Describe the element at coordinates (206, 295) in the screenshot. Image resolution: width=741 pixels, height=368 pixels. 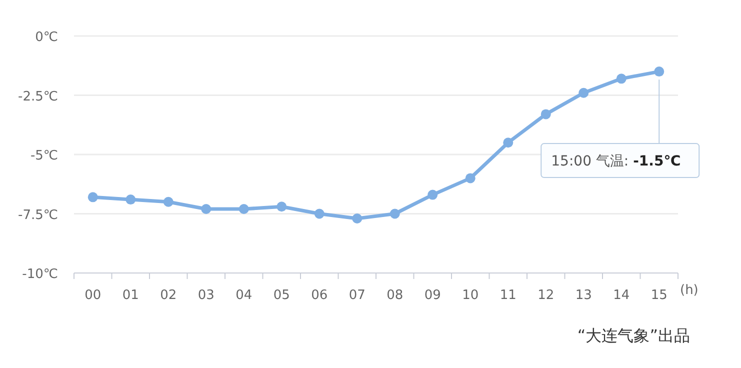
I see `x-tick-label: 03` at that location.